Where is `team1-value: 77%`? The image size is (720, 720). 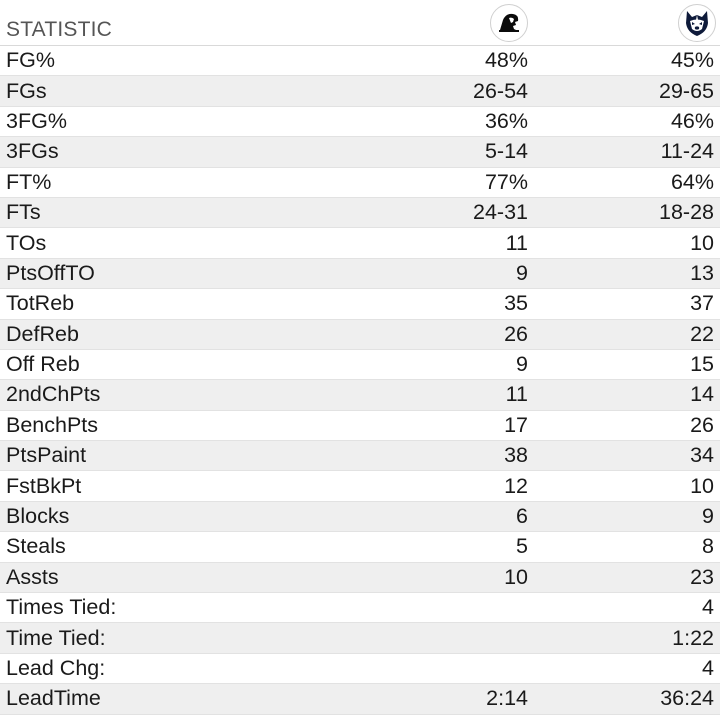
team1-value: 77% is located at coordinates (506, 181).